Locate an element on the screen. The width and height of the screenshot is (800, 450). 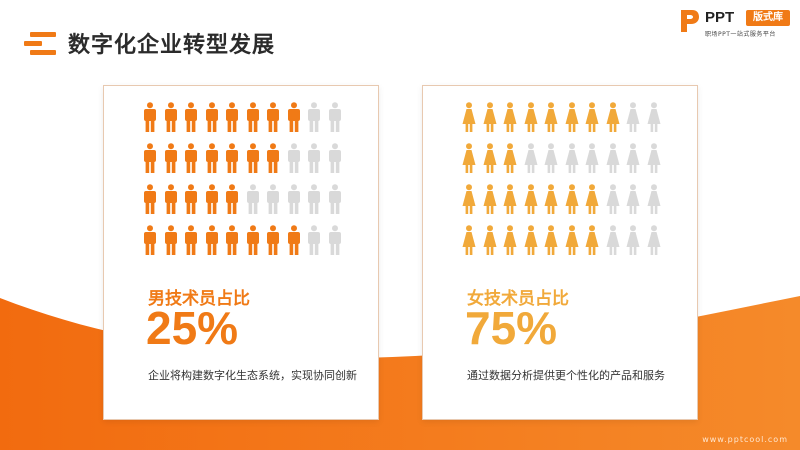
header-menu-icon is located at coordinates (40, 43).